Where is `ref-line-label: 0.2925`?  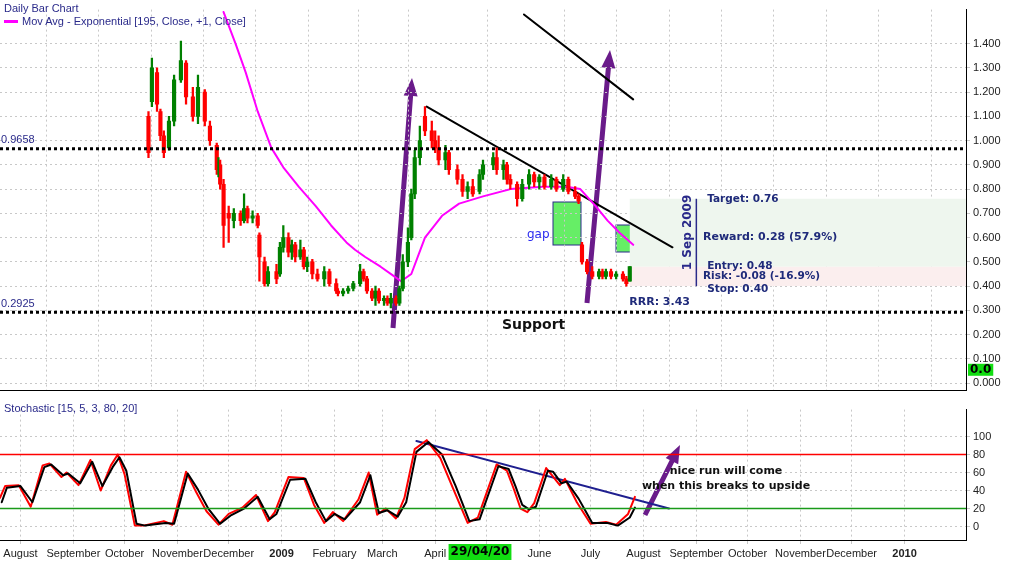 ref-line-label: 0.2925 is located at coordinates (18, 302).